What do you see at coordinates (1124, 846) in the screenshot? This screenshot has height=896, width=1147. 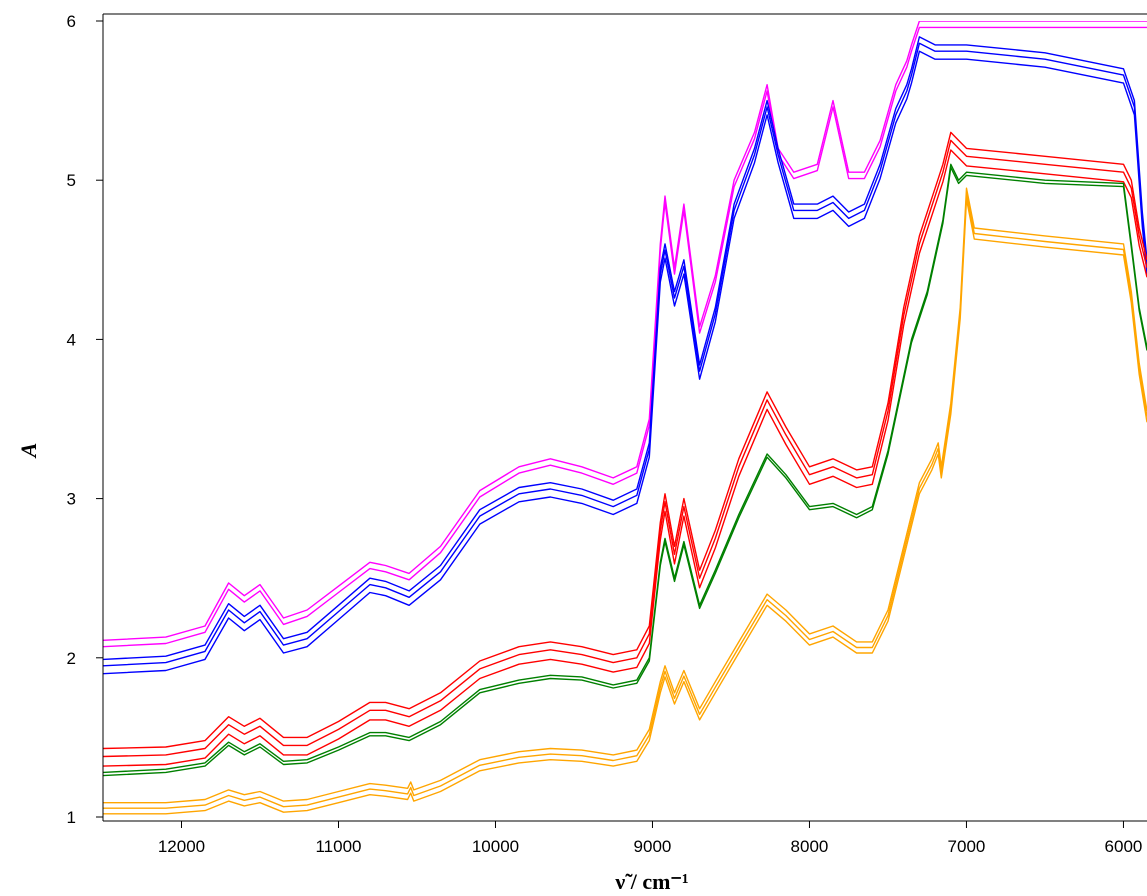 I see `x-tick-label: 6000` at bounding box center [1124, 846].